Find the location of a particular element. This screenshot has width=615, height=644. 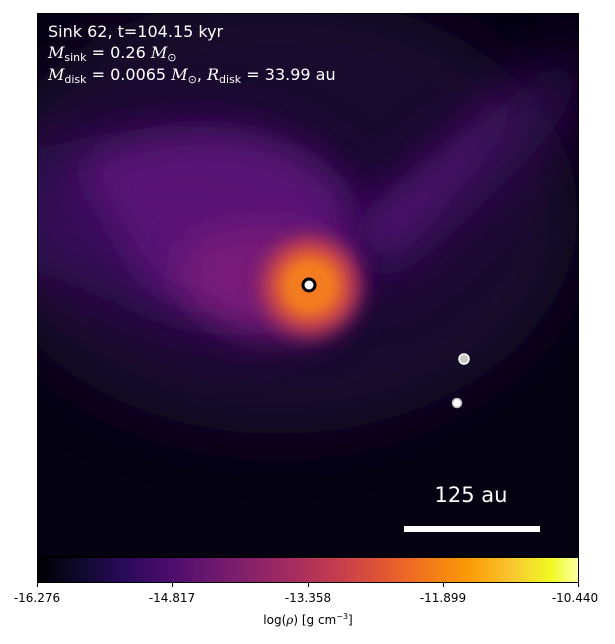

sink-mass-label: Msink = 0.26 M⊙ is located at coordinates (112, 53).